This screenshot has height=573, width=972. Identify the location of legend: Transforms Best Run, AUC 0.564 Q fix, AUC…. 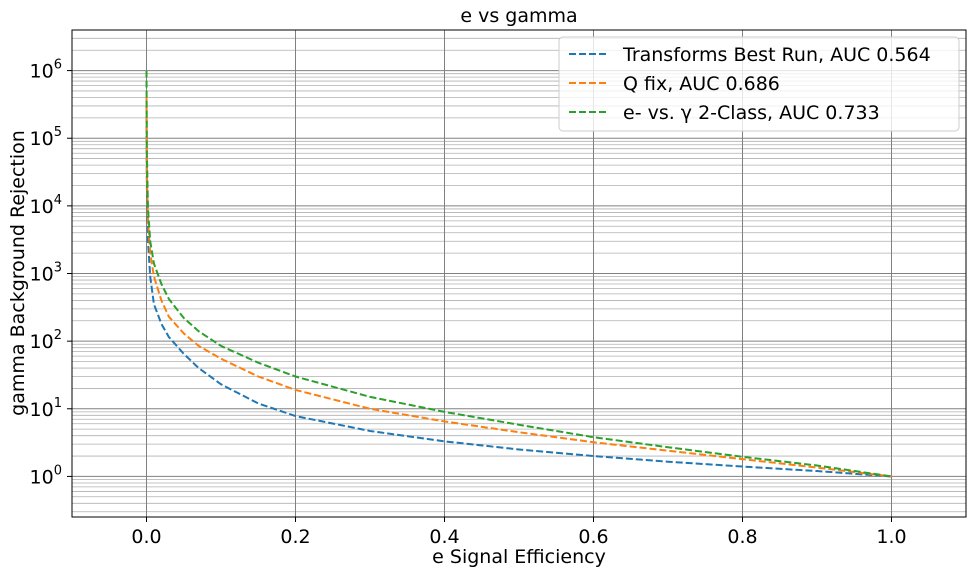
(759, 84).